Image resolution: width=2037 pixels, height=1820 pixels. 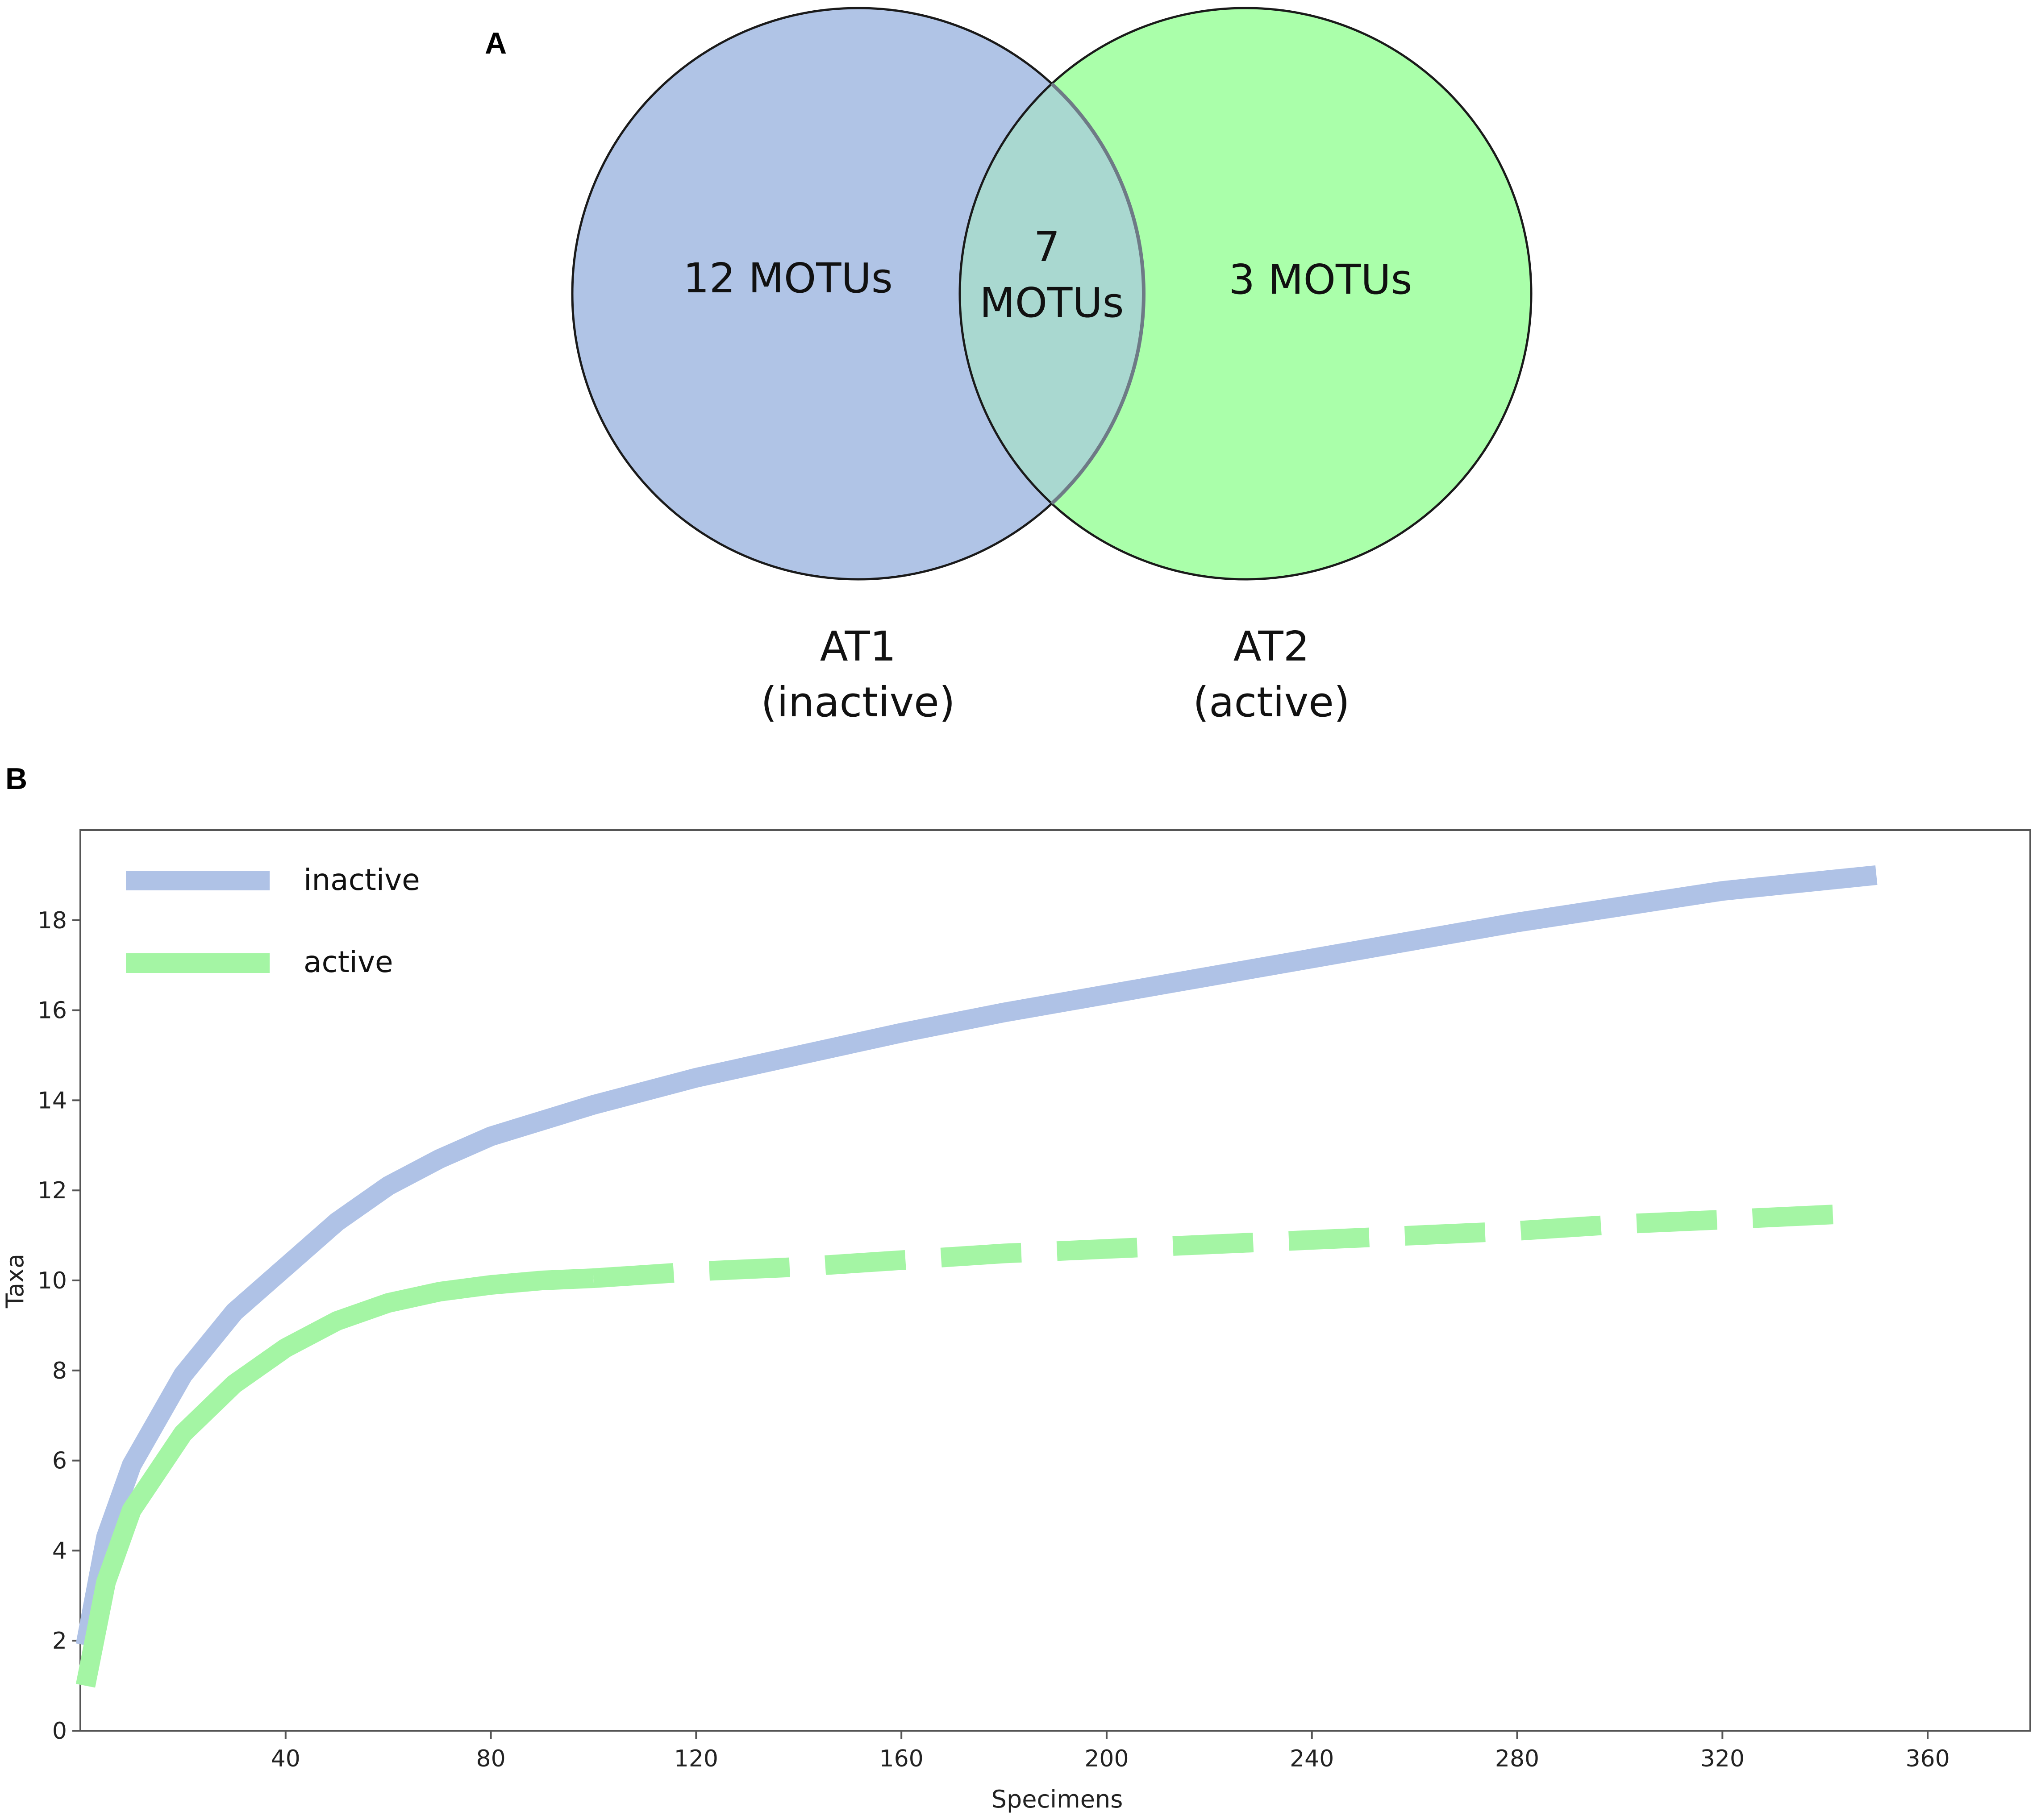 I want to click on series-line-active-dashed, so click(x=1230, y=1245).